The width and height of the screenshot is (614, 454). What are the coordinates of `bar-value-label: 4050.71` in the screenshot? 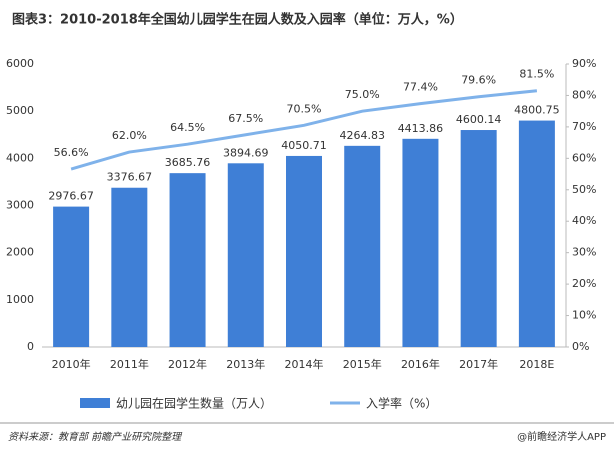 It's located at (304, 145).